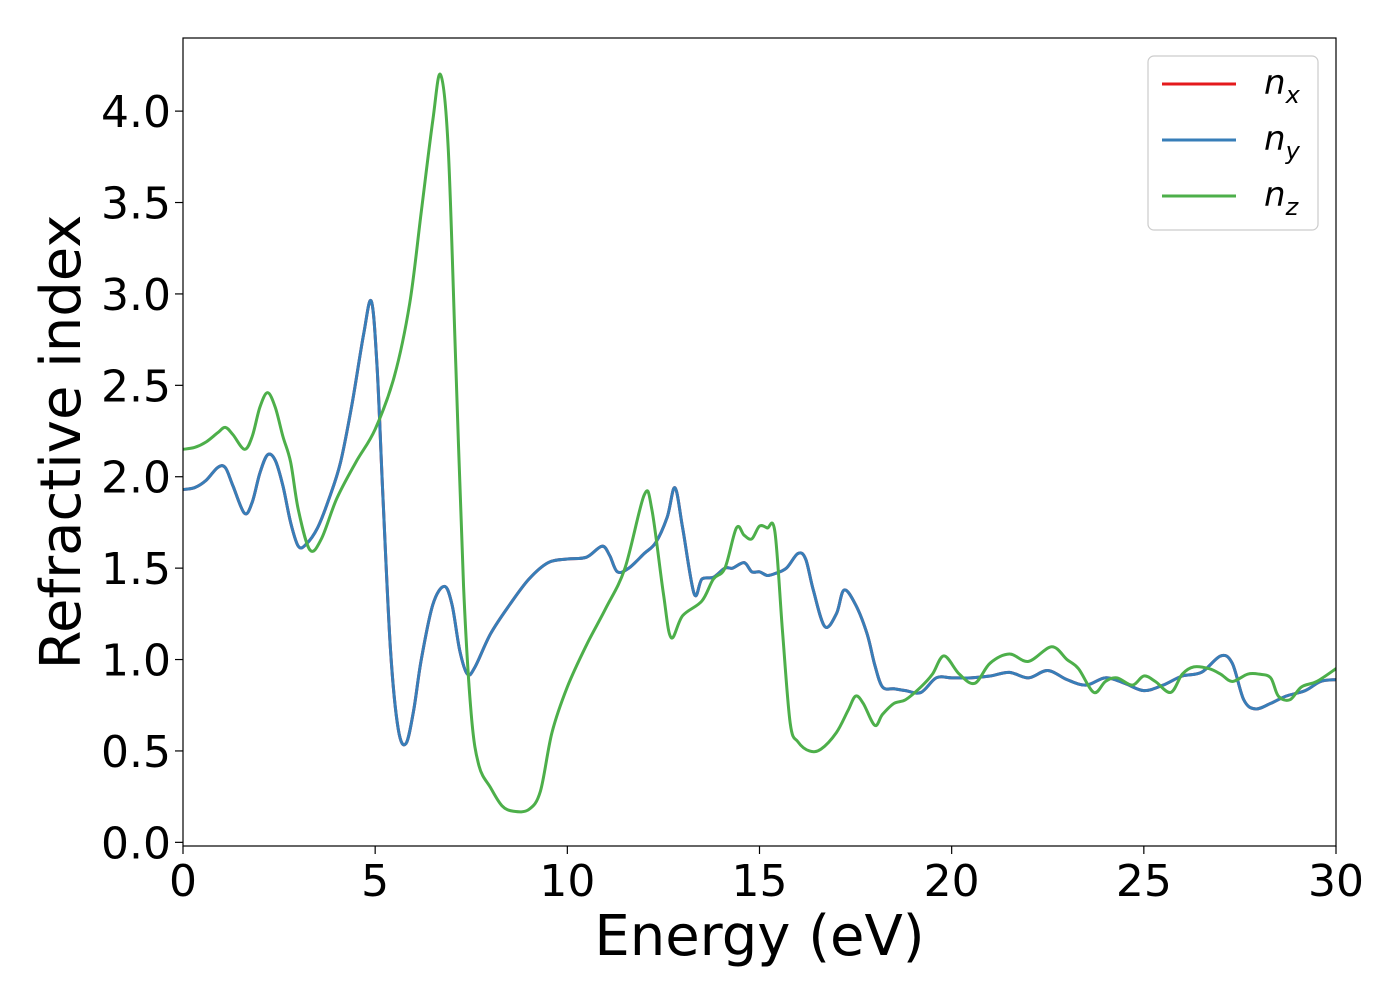 The height and width of the screenshot is (1000, 1400). Describe the element at coordinates (136, 752) in the screenshot. I see `y-tick-label: 0.5` at that location.